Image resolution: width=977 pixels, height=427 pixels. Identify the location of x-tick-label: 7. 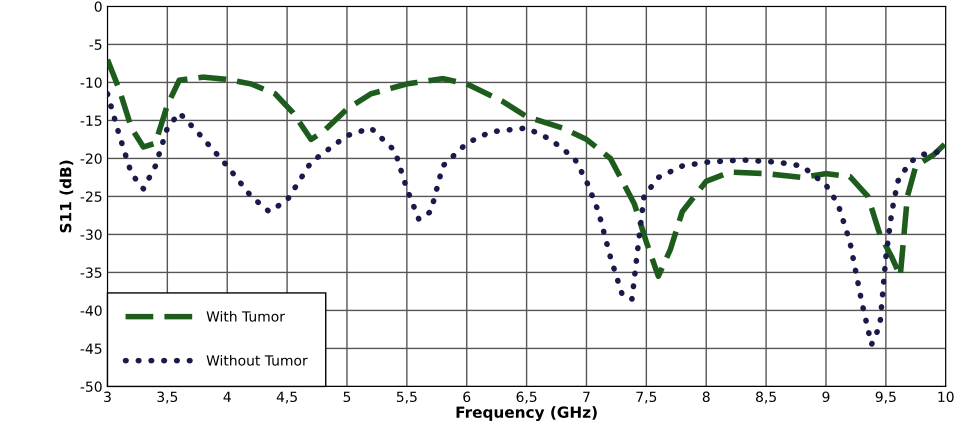
(586, 397).